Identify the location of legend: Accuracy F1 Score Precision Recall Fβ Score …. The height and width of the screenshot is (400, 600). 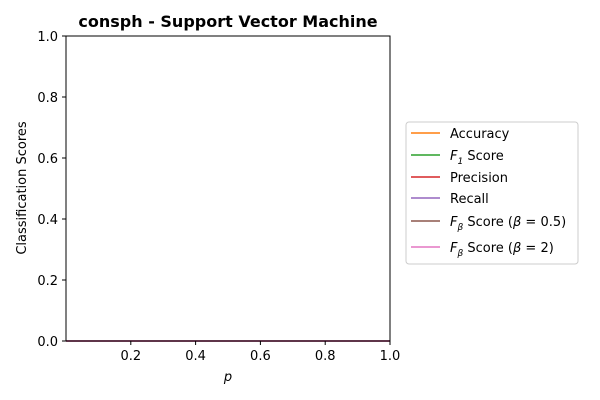
(492, 193).